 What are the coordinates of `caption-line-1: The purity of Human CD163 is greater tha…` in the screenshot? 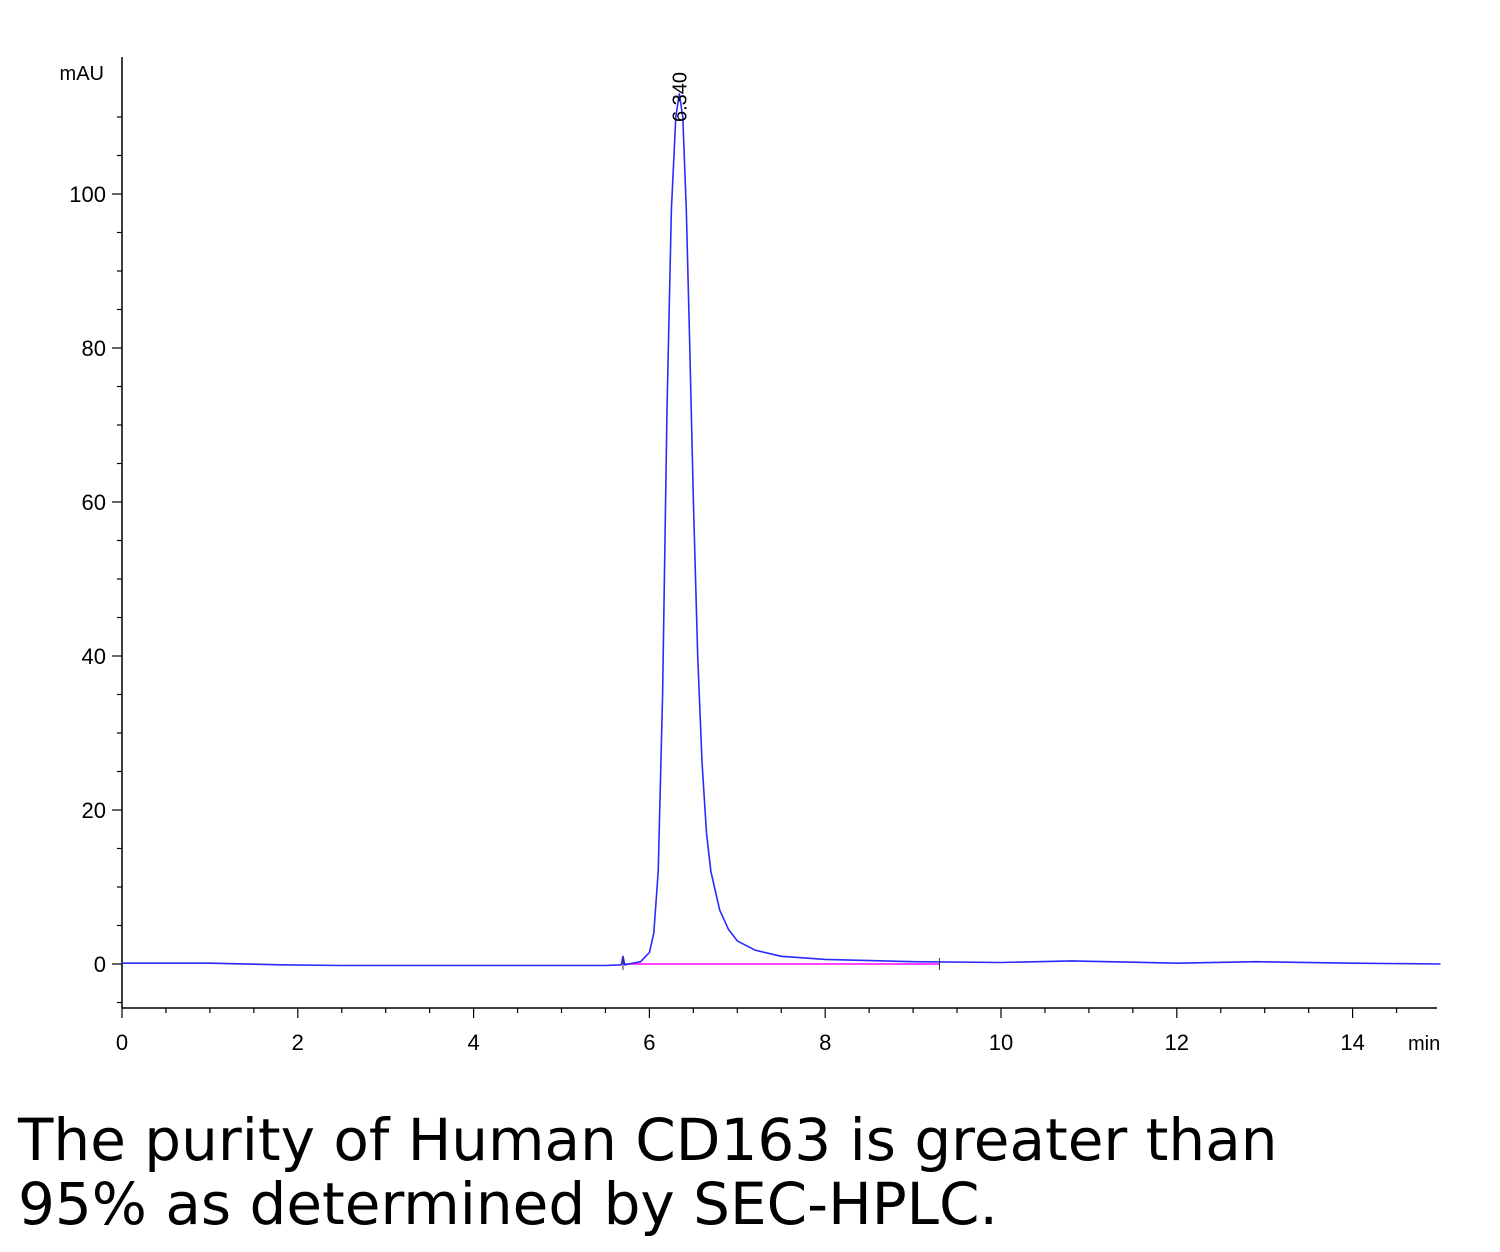 It's located at (648, 1140).